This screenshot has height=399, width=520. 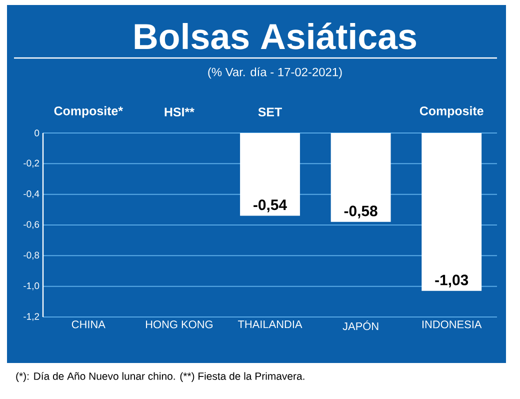 I want to click on y-tick-label: -0,6, so click(x=32, y=225).